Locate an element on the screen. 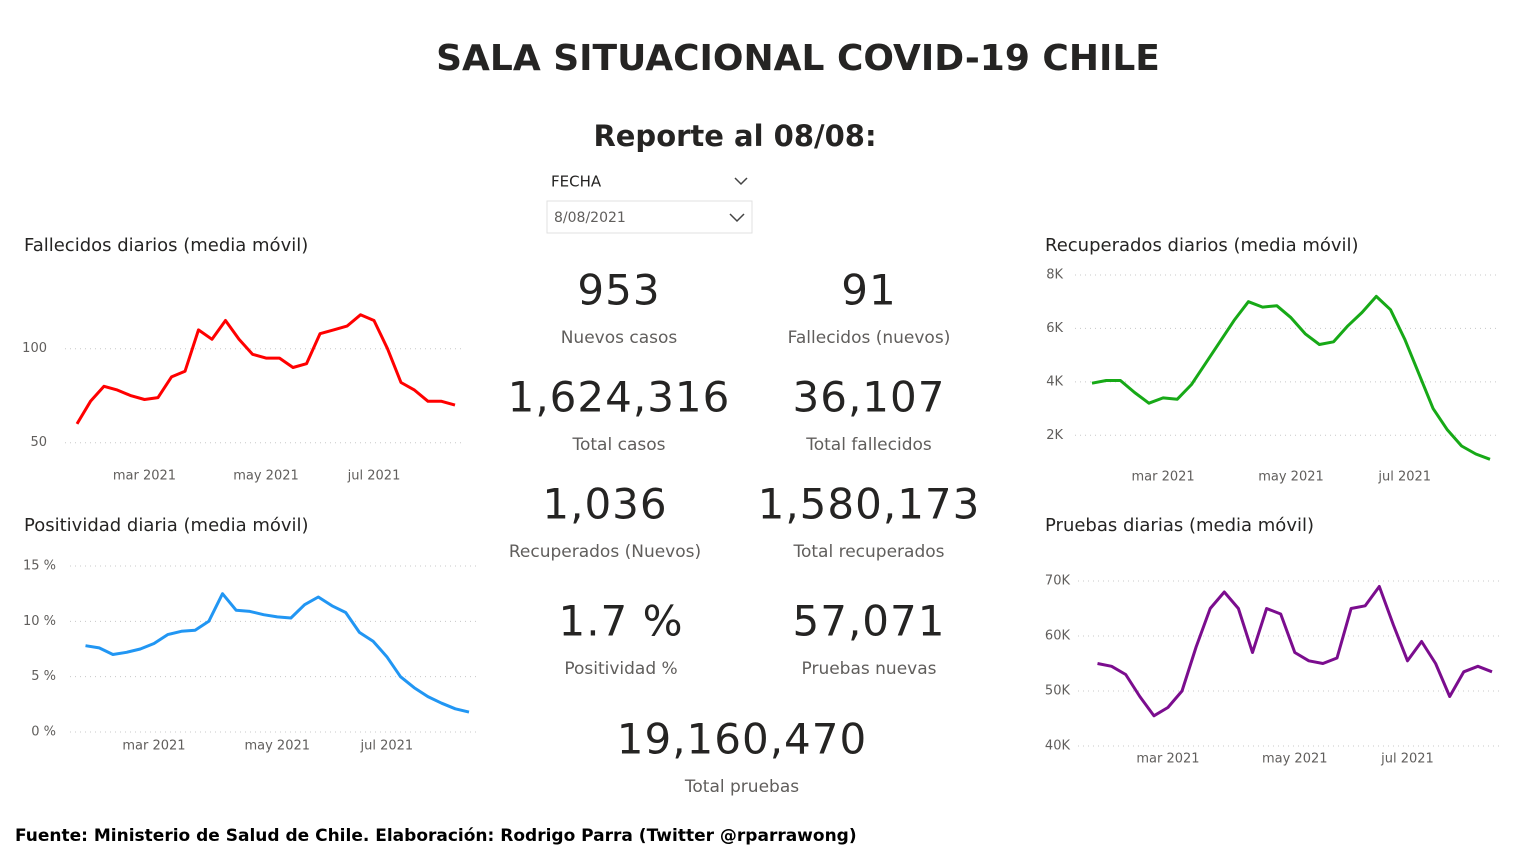 This screenshot has width=1528, height=852. y-tick-label: 8K is located at coordinates (1054, 275).